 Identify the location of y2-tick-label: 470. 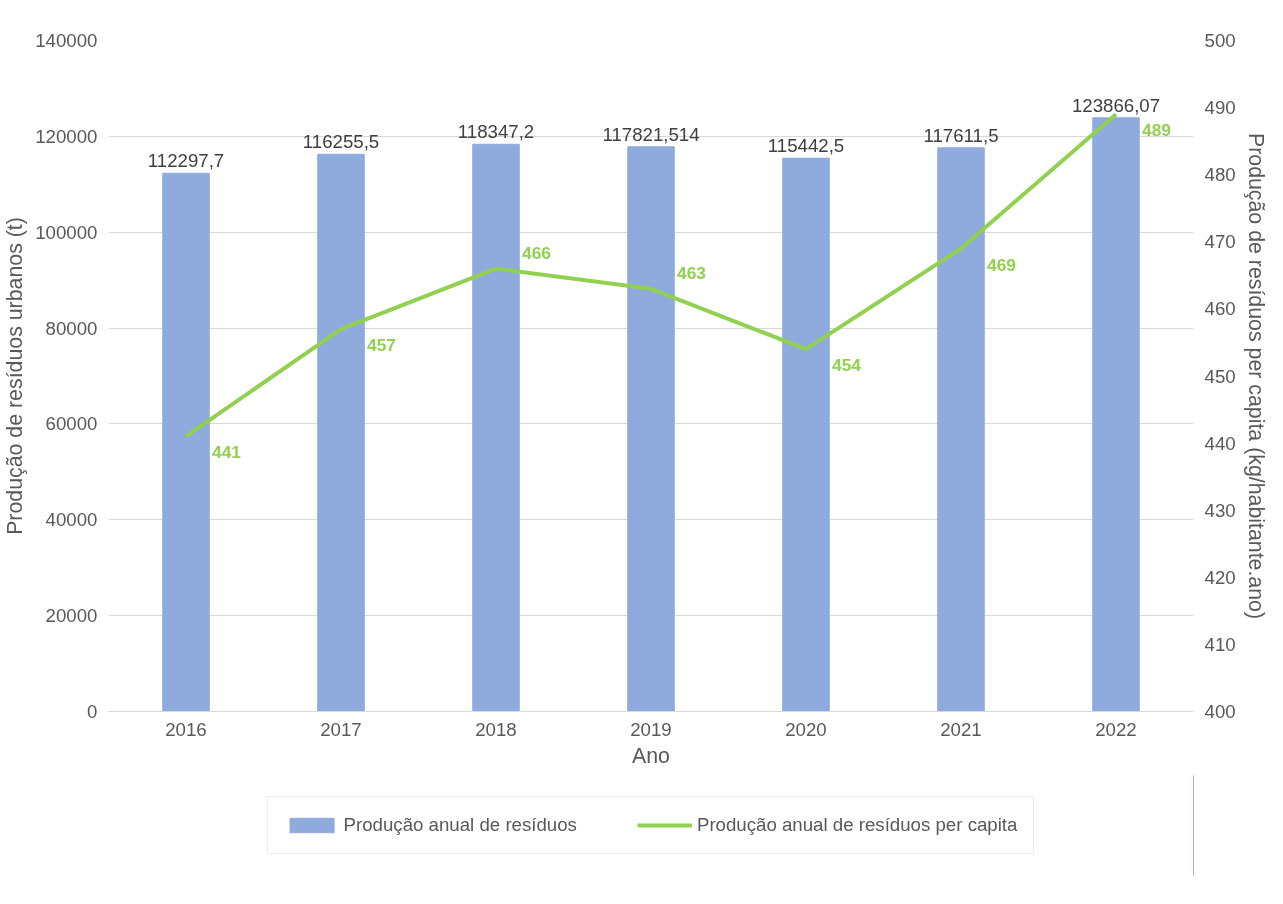
(1220, 242).